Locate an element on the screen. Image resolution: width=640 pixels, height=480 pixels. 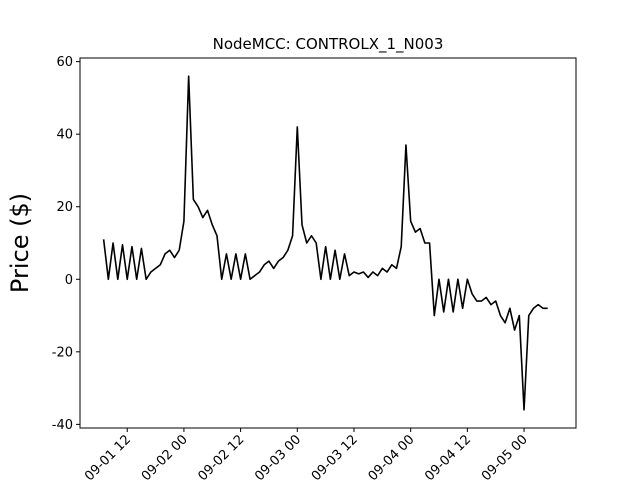
x-tick-label: 09-02 12 is located at coordinates (221, 456).